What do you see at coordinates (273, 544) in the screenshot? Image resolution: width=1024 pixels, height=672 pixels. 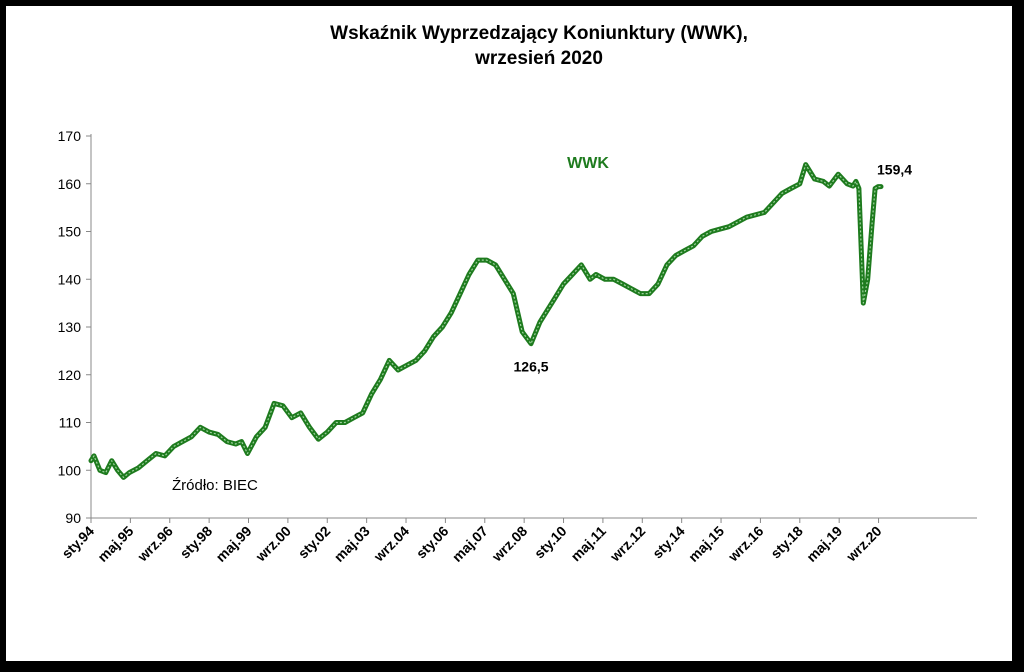 I see `x-tick-label: wrz.00` at bounding box center [273, 544].